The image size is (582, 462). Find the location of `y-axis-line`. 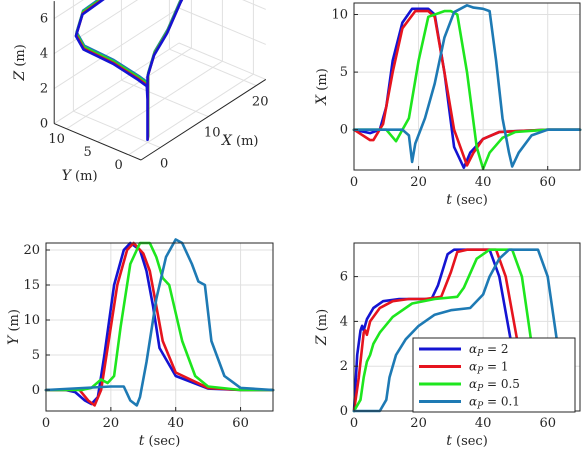

y-axis-line is located at coordinates (98, 142).